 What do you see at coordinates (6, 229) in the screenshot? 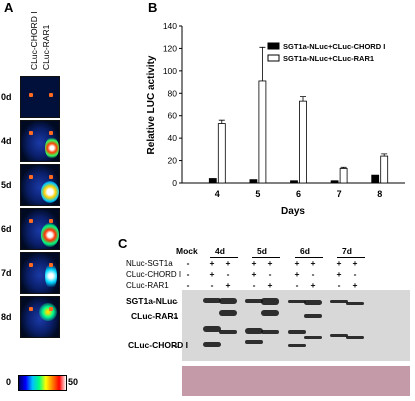
I see `day-label-6d: 6d` at bounding box center [6, 229].